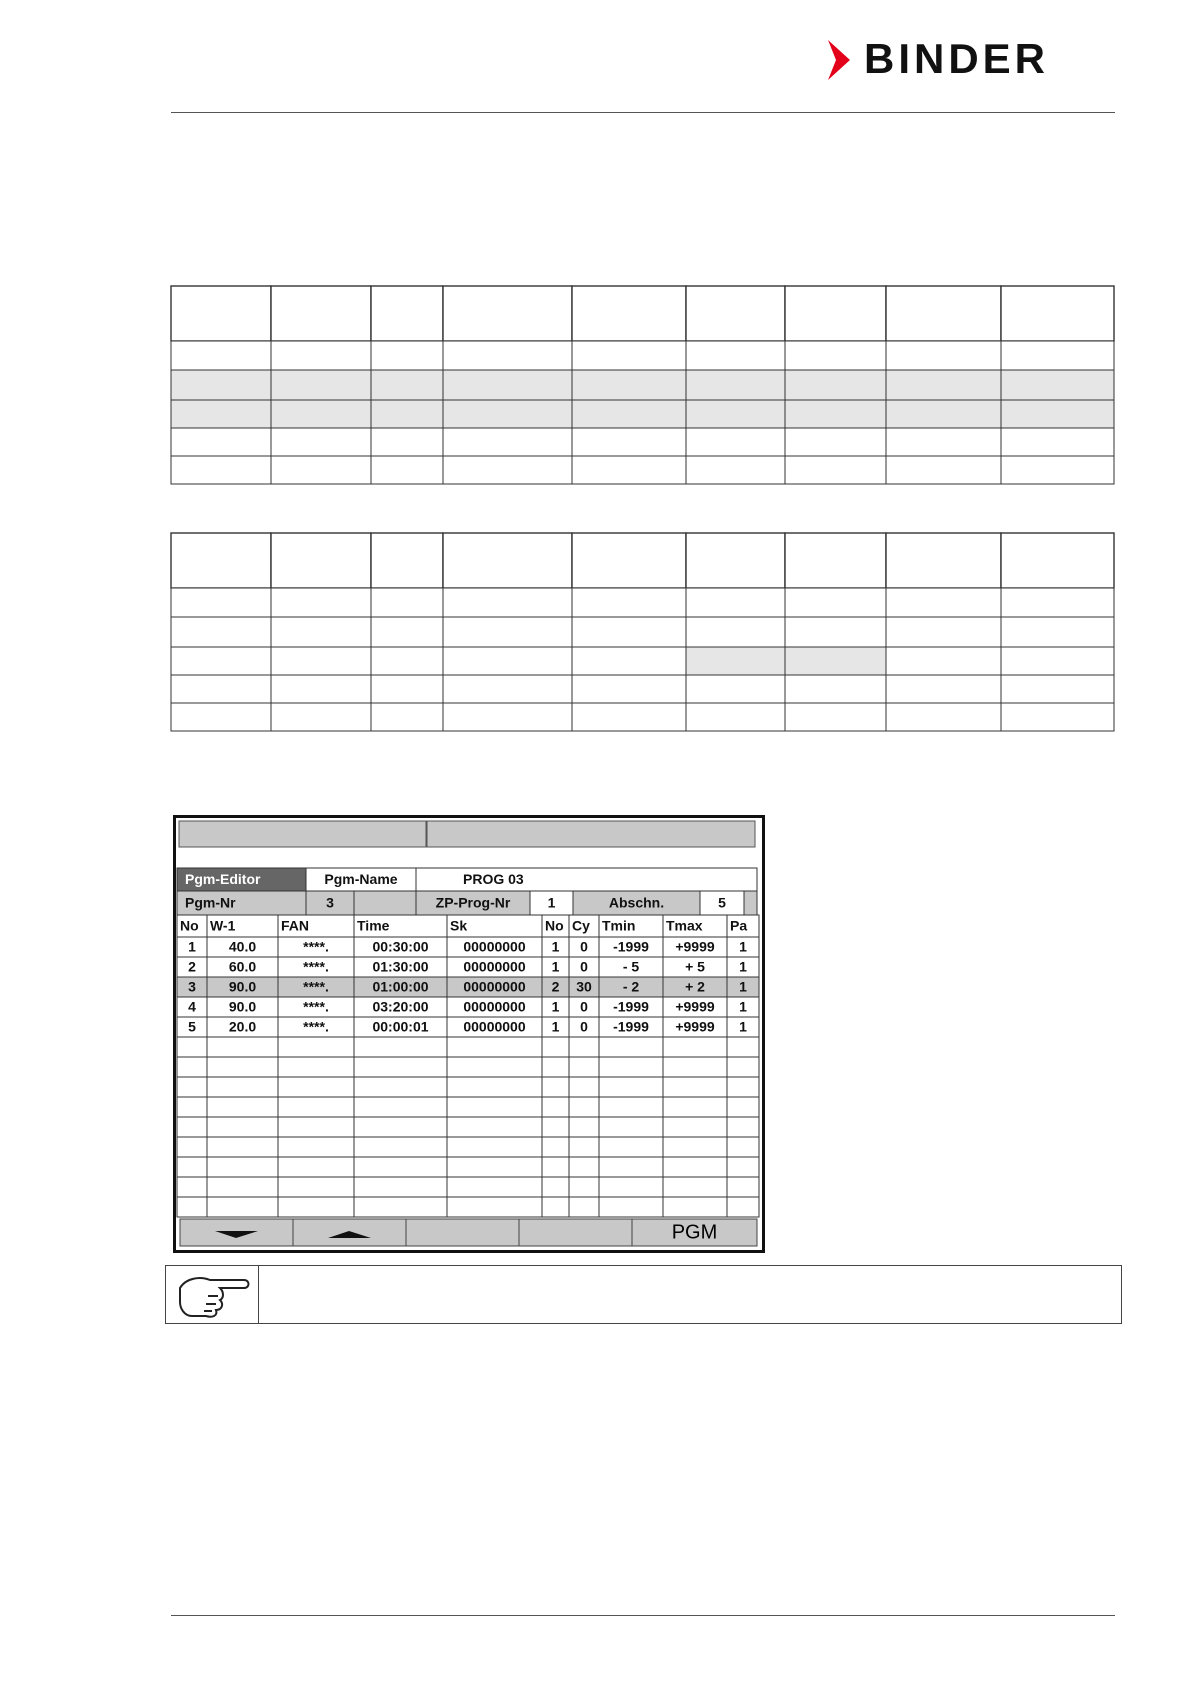 The height and width of the screenshot is (1684, 1191). What do you see at coordinates (210, 903) in the screenshot?
I see `screen-text: Pgm-Nr` at bounding box center [210, 903].